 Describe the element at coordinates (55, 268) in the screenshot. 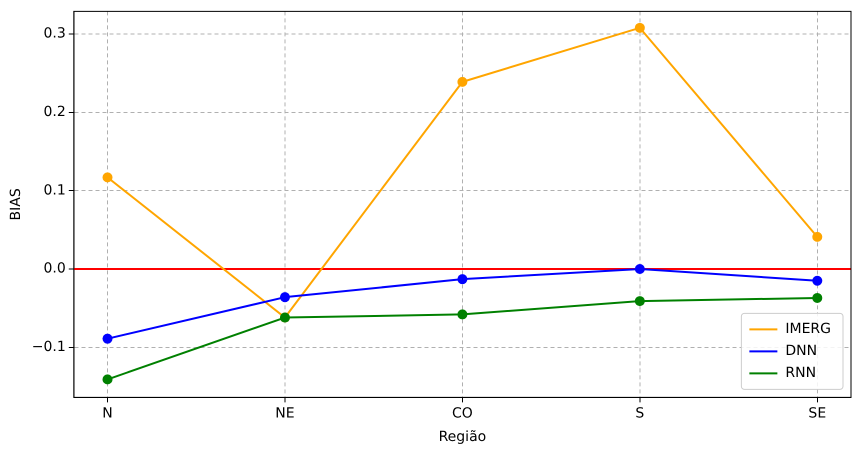

I see `y-tick-label: 0.0` at that location.